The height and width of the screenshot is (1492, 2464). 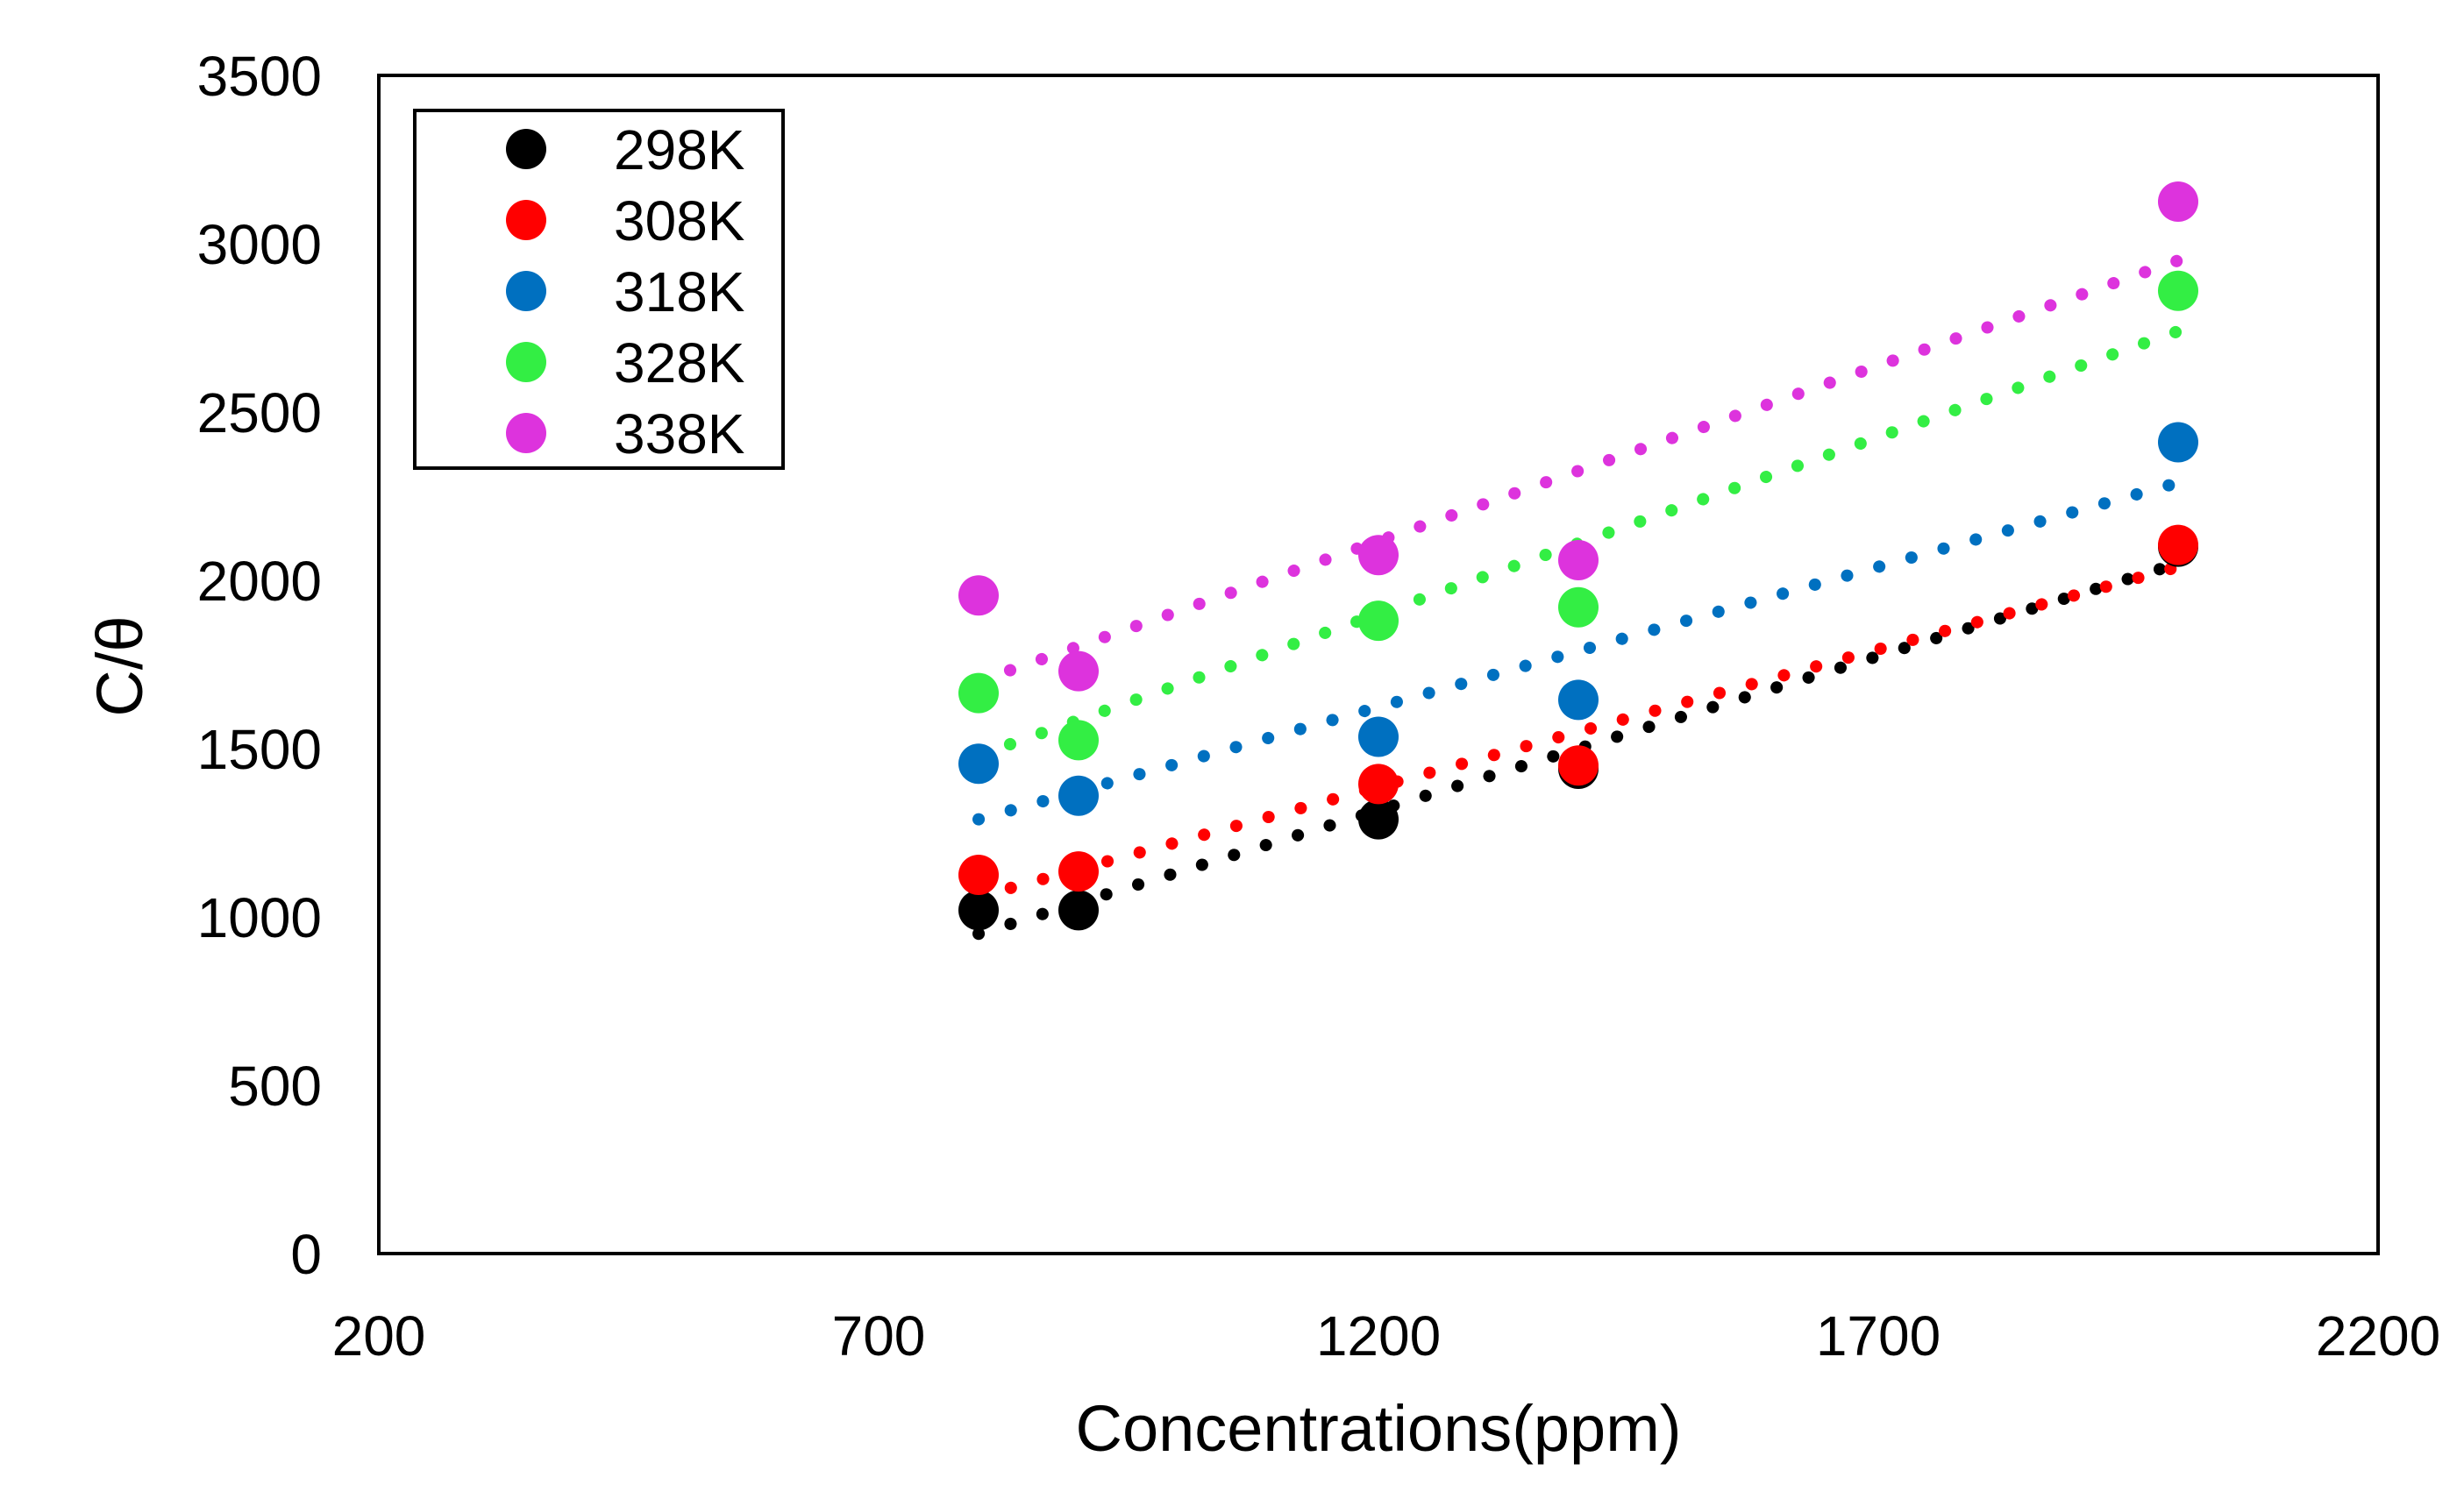 I want to click on legend-marker-308K, so click(x=526, y=220).